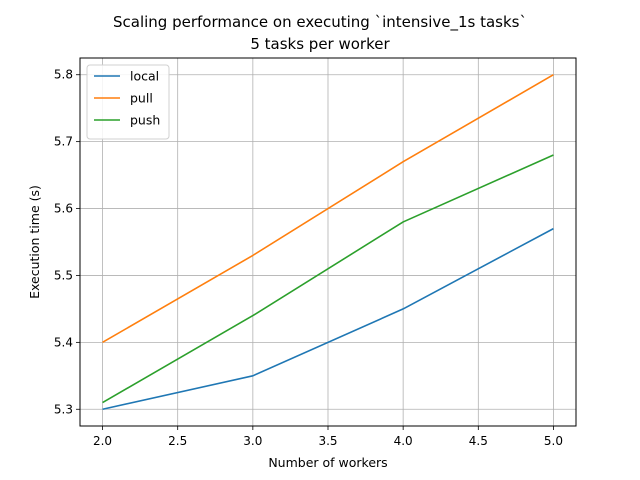  I want to click on legend-label-pull: pull, so click(141, 98).